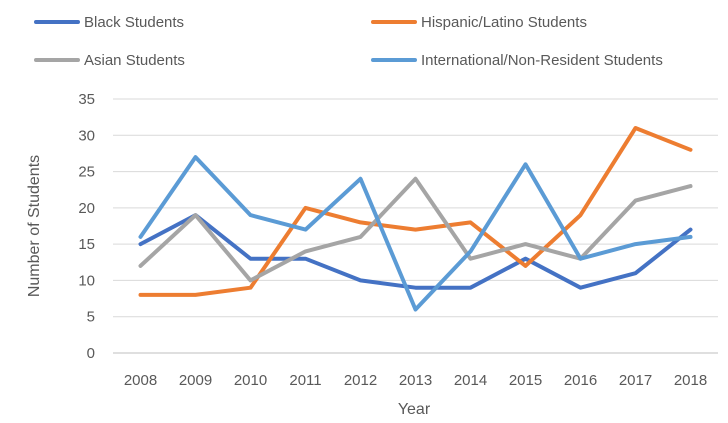 This screenshot has height=423, width=728. What do you see at coordinates (86, 280) in the screenshot?
I see `y-tick-label: 10` at bounding box center [86, 280].